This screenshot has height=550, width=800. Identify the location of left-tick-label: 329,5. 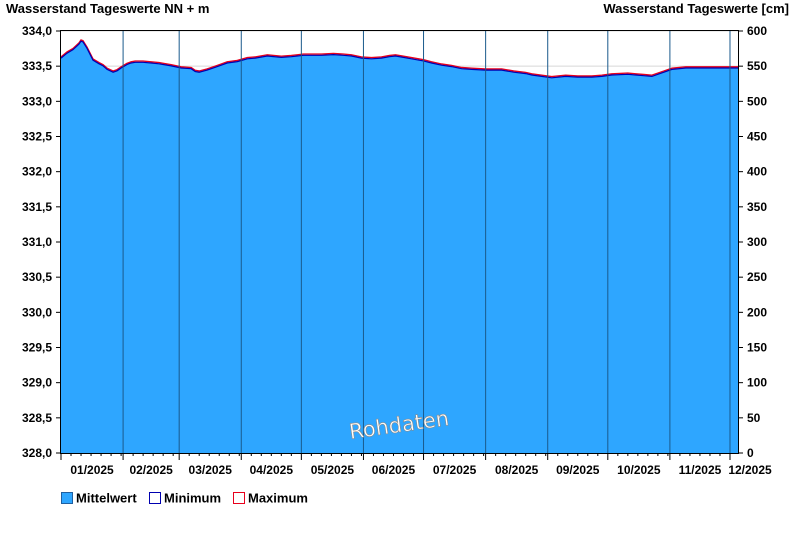
(37, 348).